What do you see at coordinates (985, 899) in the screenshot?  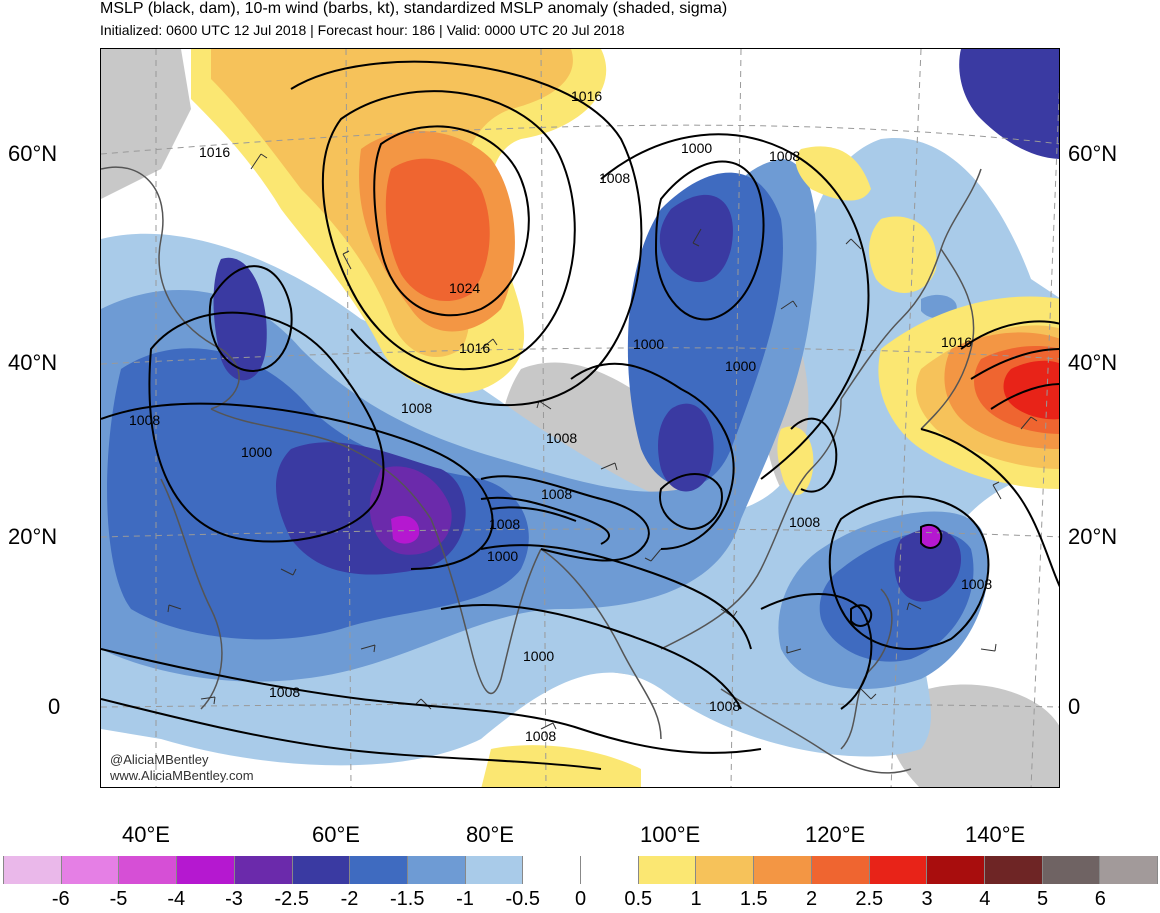 I see `colorbar-tick-label: 4` at bounding box center [985, 899].